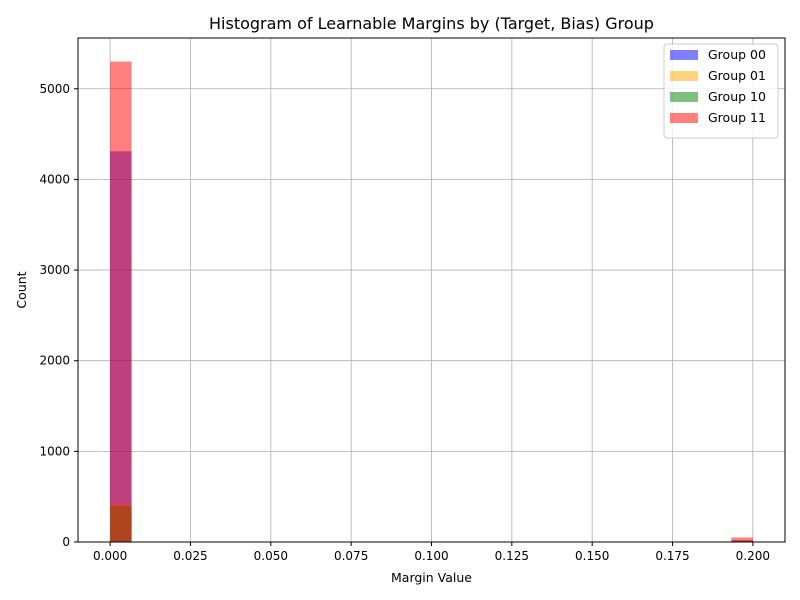 The height and width of the screenshot is (600, 800). Describe the element at coordinates (54, 179) in the screenshot. I see `y-tick-label: 4000` at that location.